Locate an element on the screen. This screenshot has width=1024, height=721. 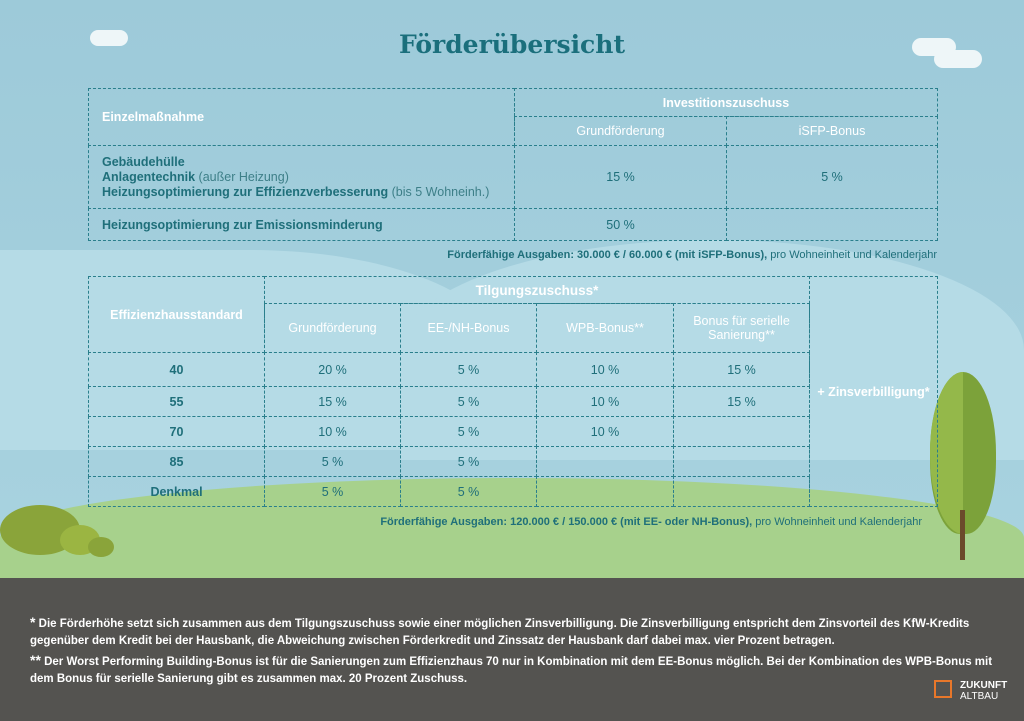
bush-icon is located at coordinates (101, 547).